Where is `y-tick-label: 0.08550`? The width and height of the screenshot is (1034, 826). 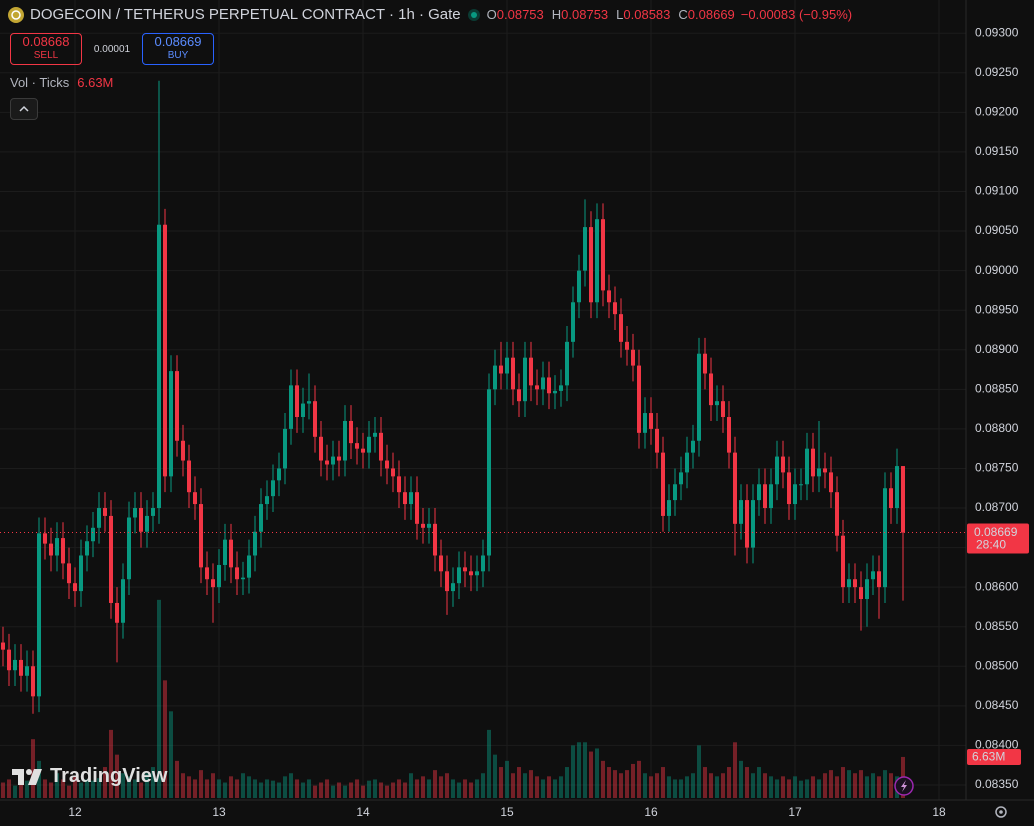
y-tick-label: 0.08550 is located at coordinates (997, 626).